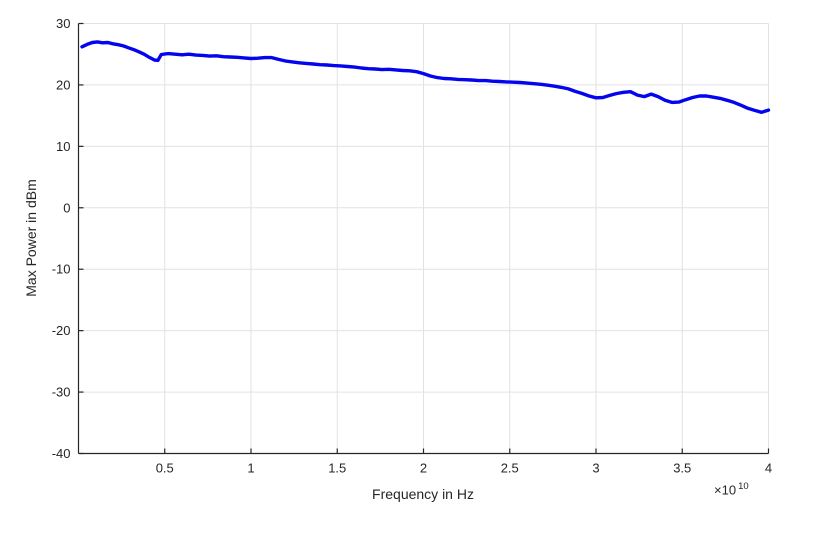  Describe the element at coordinates (743, 486) in the screenshot. I see `multiplier-exponent: 10` at that location.